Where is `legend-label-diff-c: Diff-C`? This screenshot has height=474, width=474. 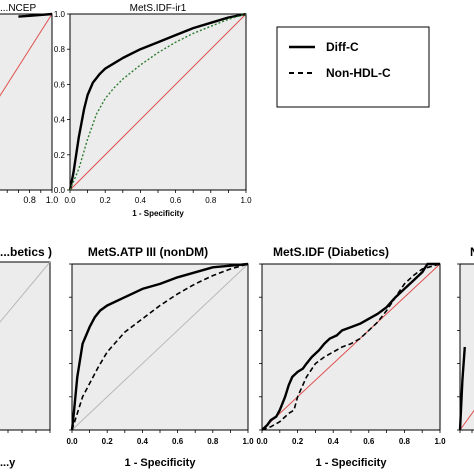
legend-label-diff-c: Diff-C is located at coordinates (342, 47).